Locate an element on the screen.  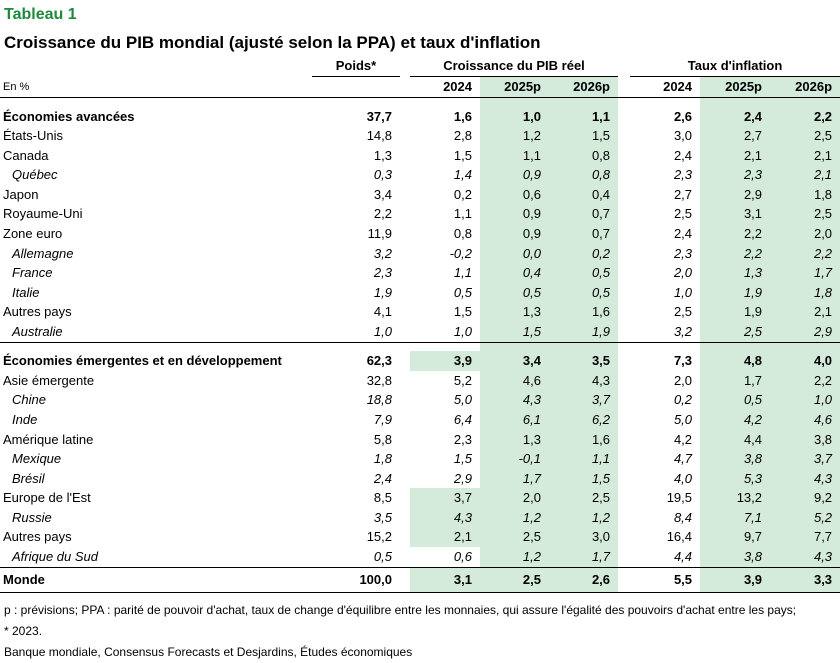
inflation-2026p-cell: 2,5 is located at coordinates (805, 136).